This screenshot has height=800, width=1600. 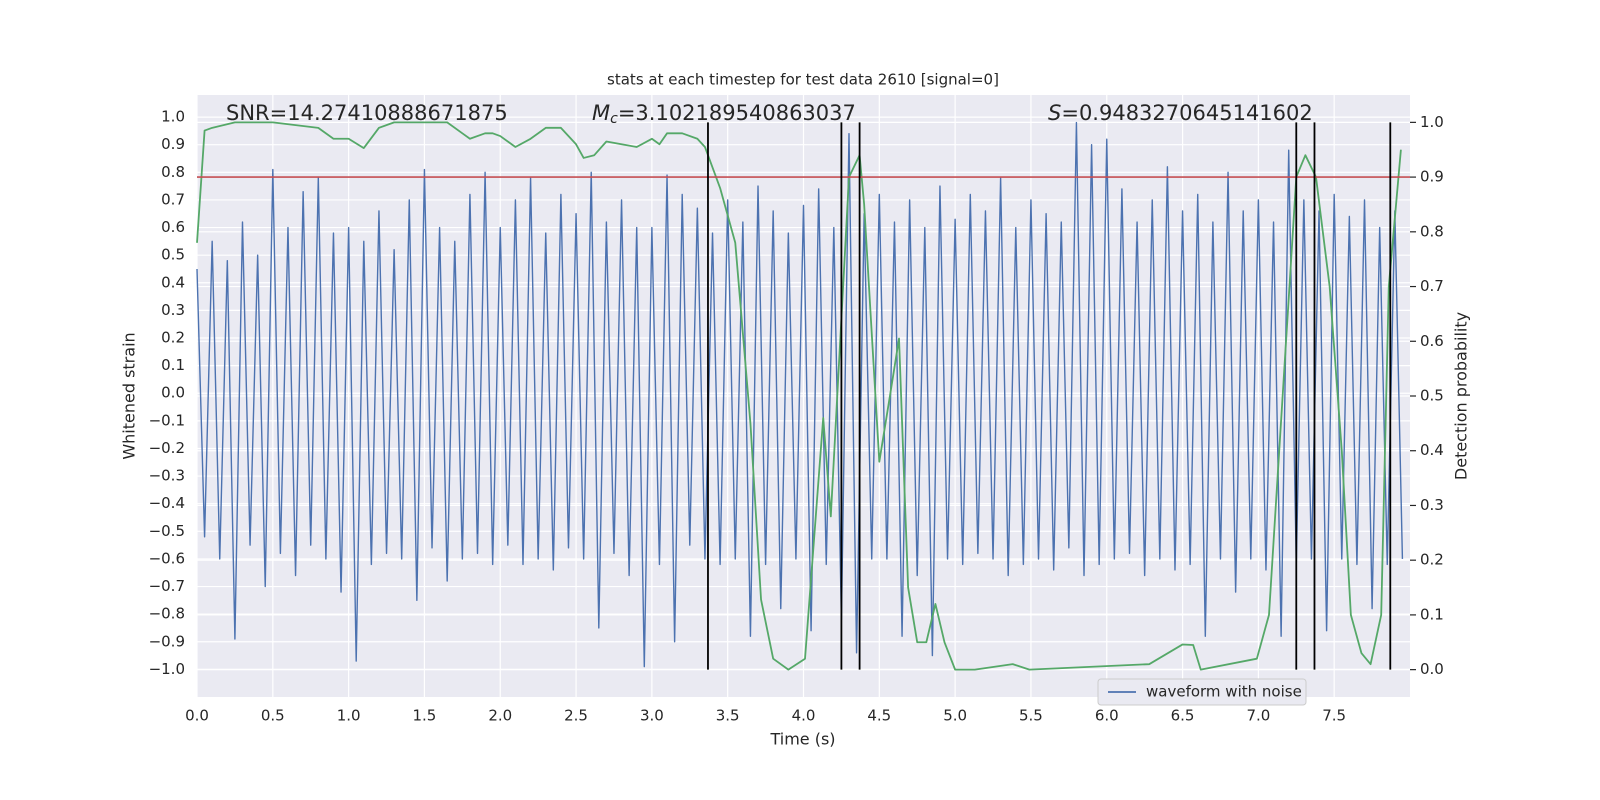 What do you see at coordinates (1432, 669) in the screenshot?
I see `y2-tick-label: 0.0` at bounding box center [1432, 669].